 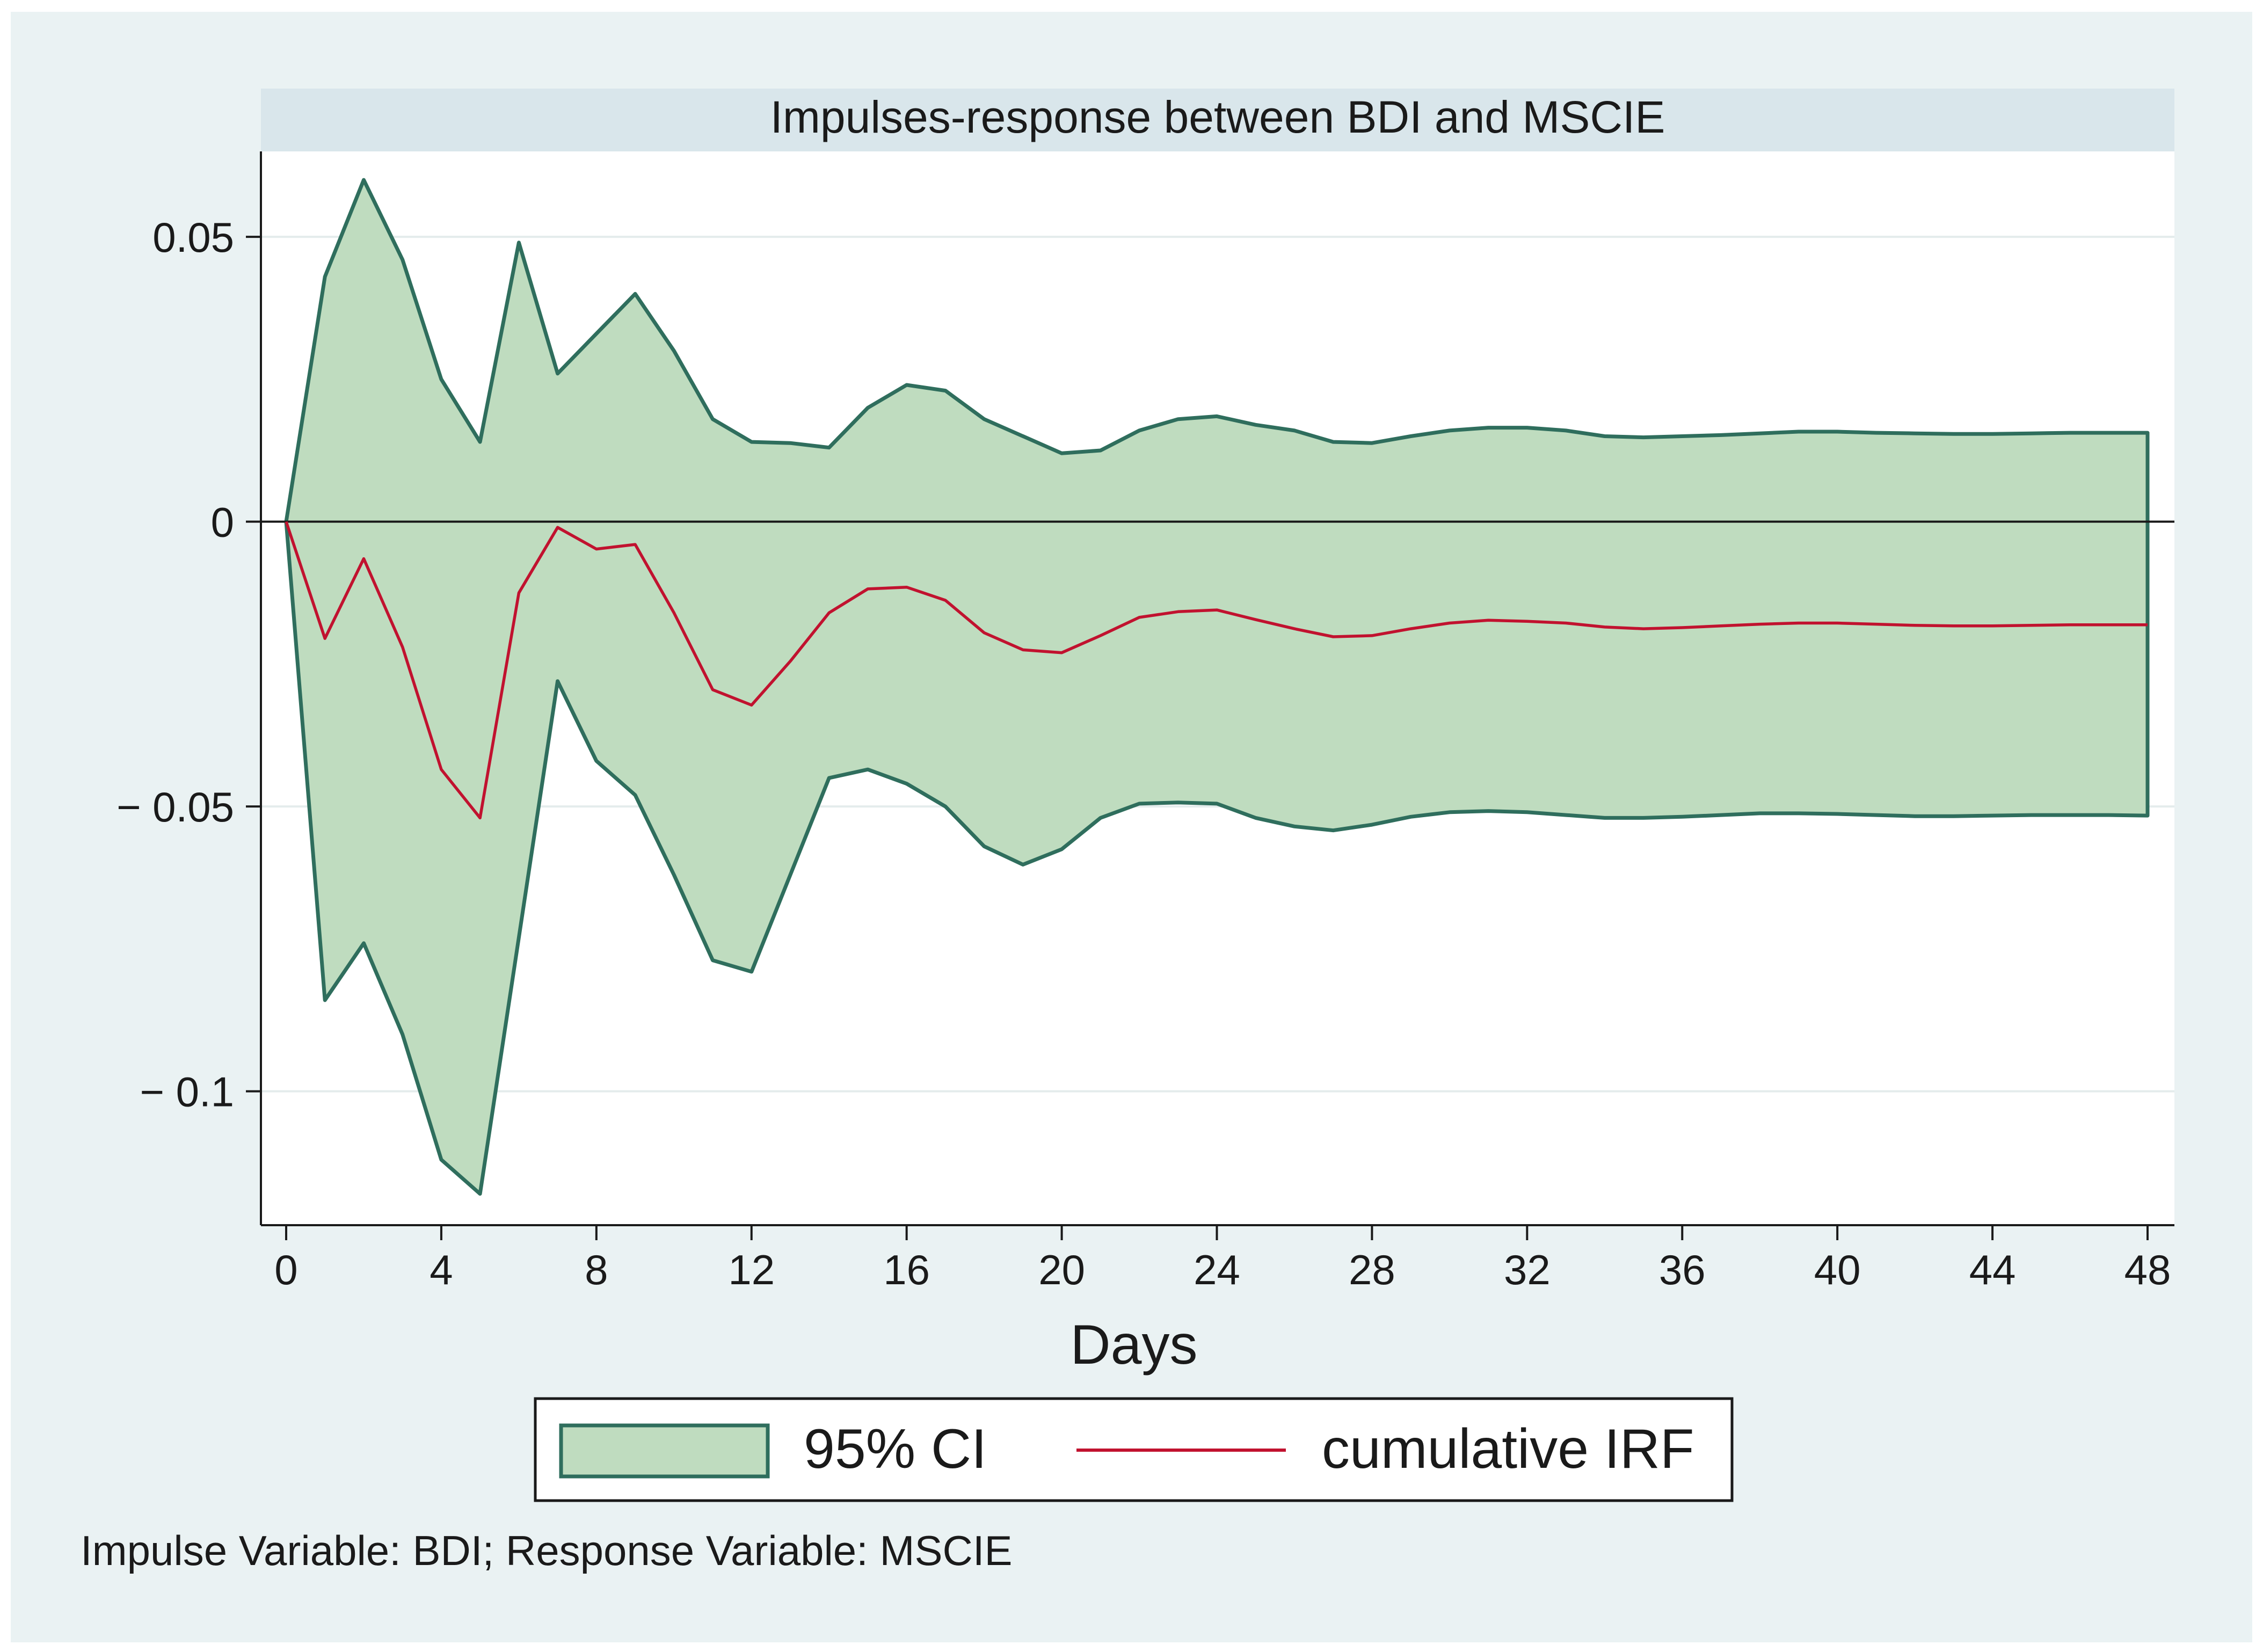 What do you see at coordinates (193, 238) in the screenshot?
I see `y-tick-label: 0.05` at bounding box center [193, 238].